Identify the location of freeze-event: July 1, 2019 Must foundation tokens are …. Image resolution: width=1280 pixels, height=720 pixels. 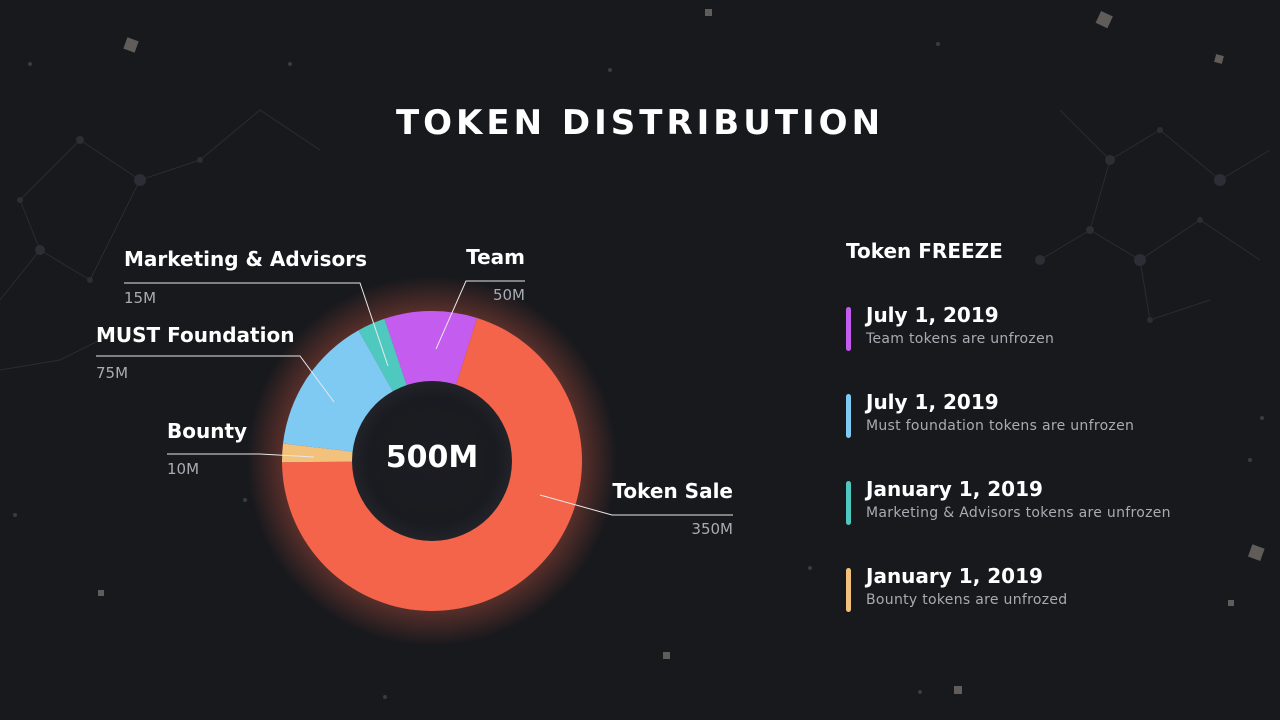
(1046, 415).